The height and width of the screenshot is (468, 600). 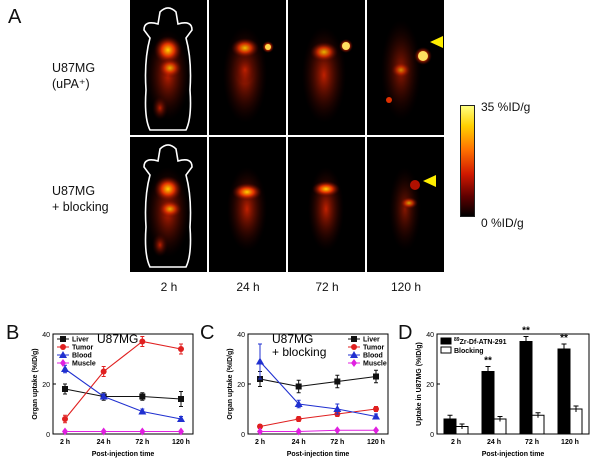 I want to click on y-axis-label: Organ uptake (%ID/g), so click(x=35, y=383).